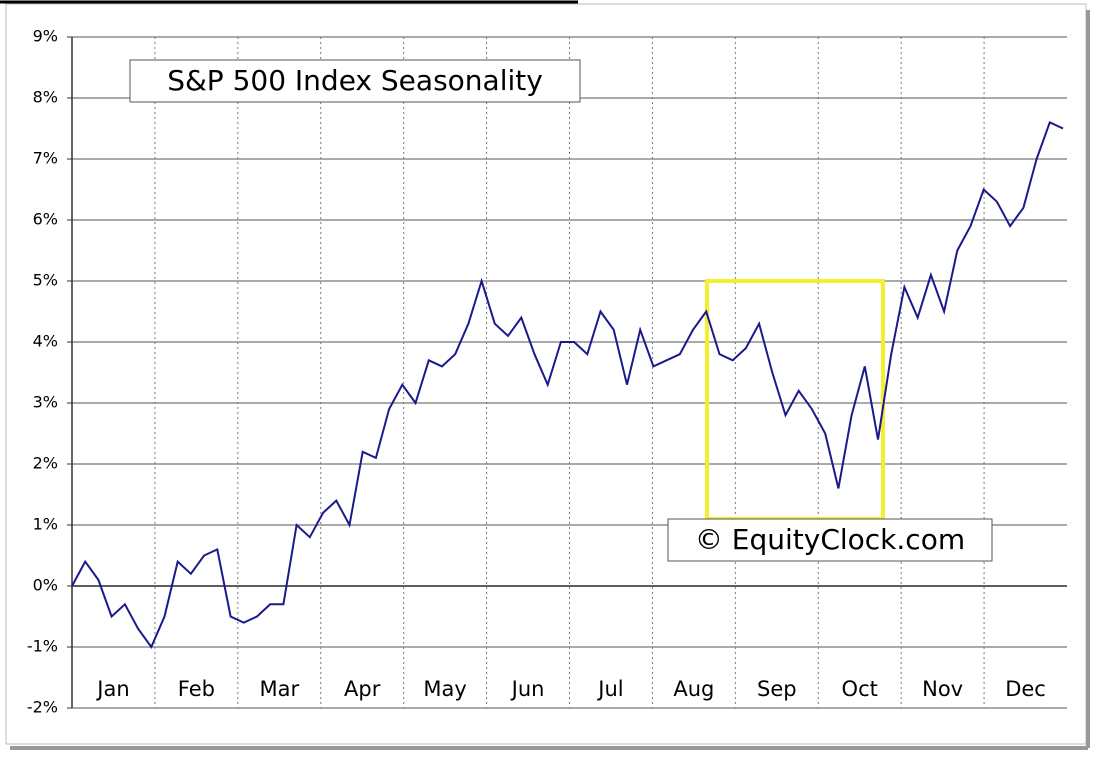 The image size is (1104, 762). I want to click on watermark-box, so click(830, 540).